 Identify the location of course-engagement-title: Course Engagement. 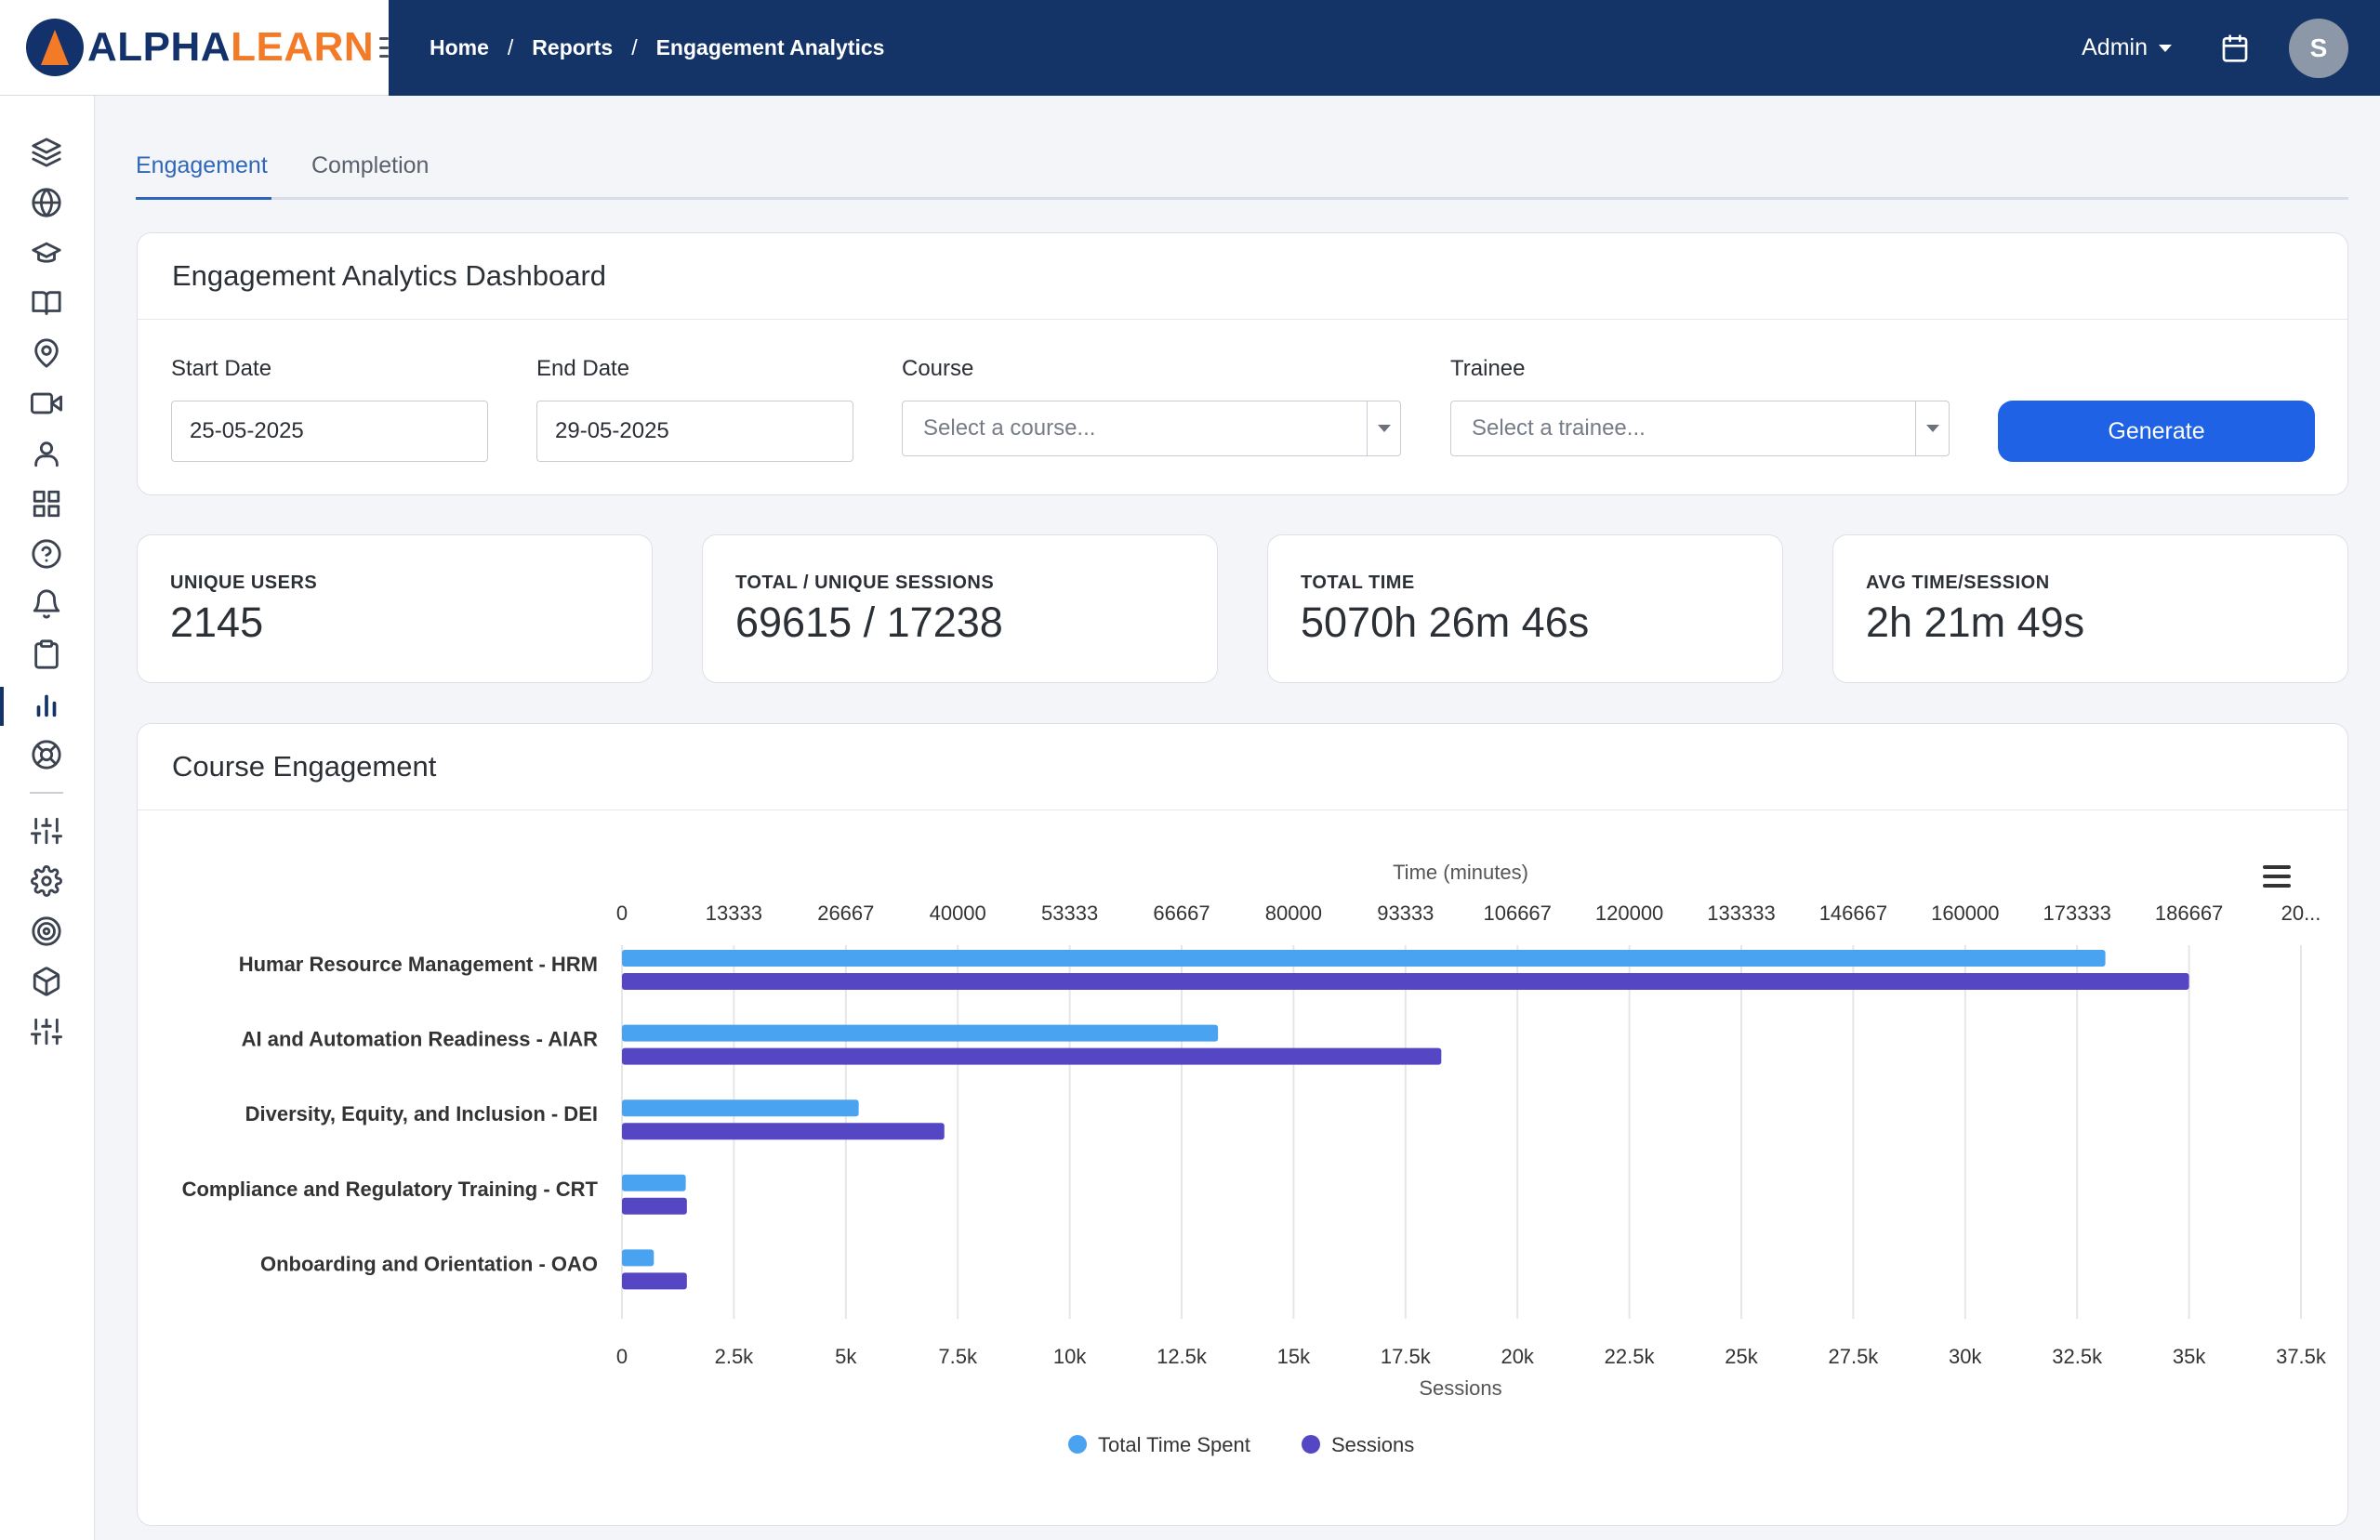
(1242, 767).